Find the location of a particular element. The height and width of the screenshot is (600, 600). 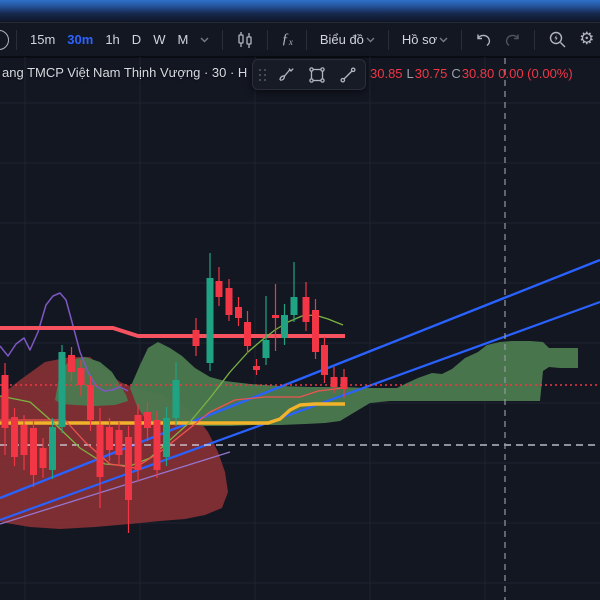

chart-menu: Biểu đồ is located at coordinates (347, 39).